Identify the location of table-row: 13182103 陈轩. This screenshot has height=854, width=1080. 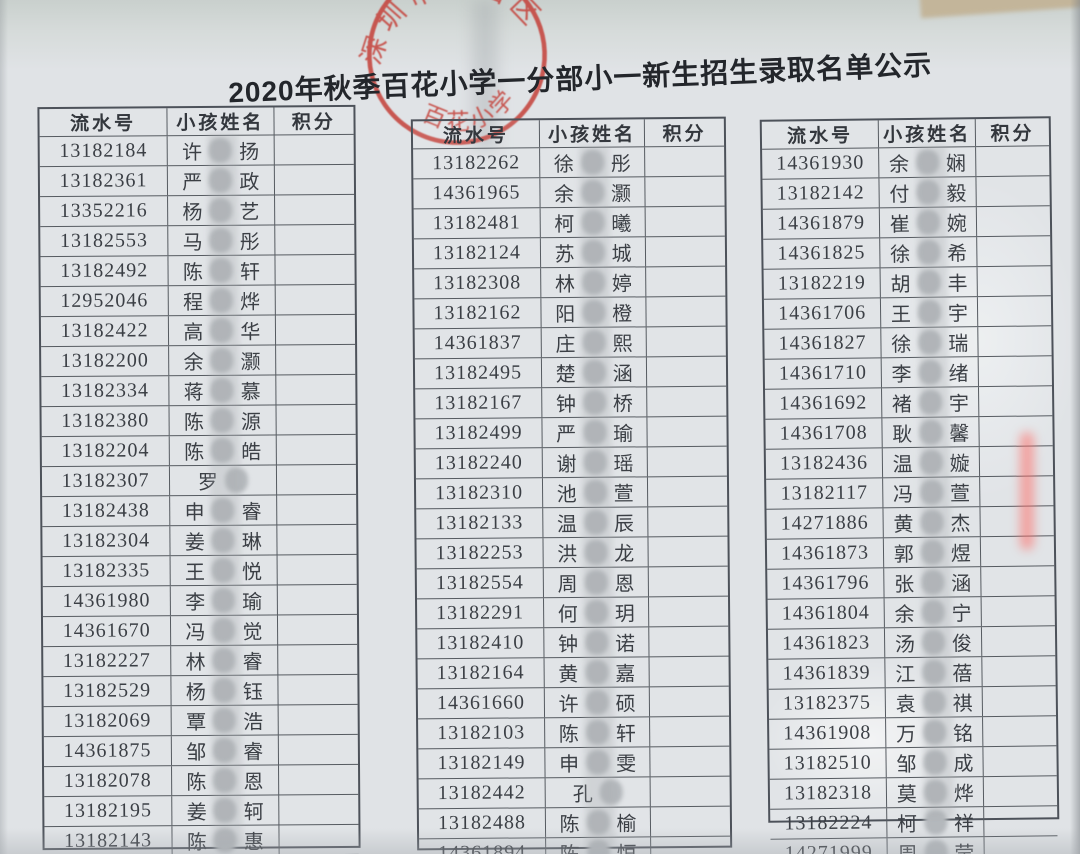
(574, 732).